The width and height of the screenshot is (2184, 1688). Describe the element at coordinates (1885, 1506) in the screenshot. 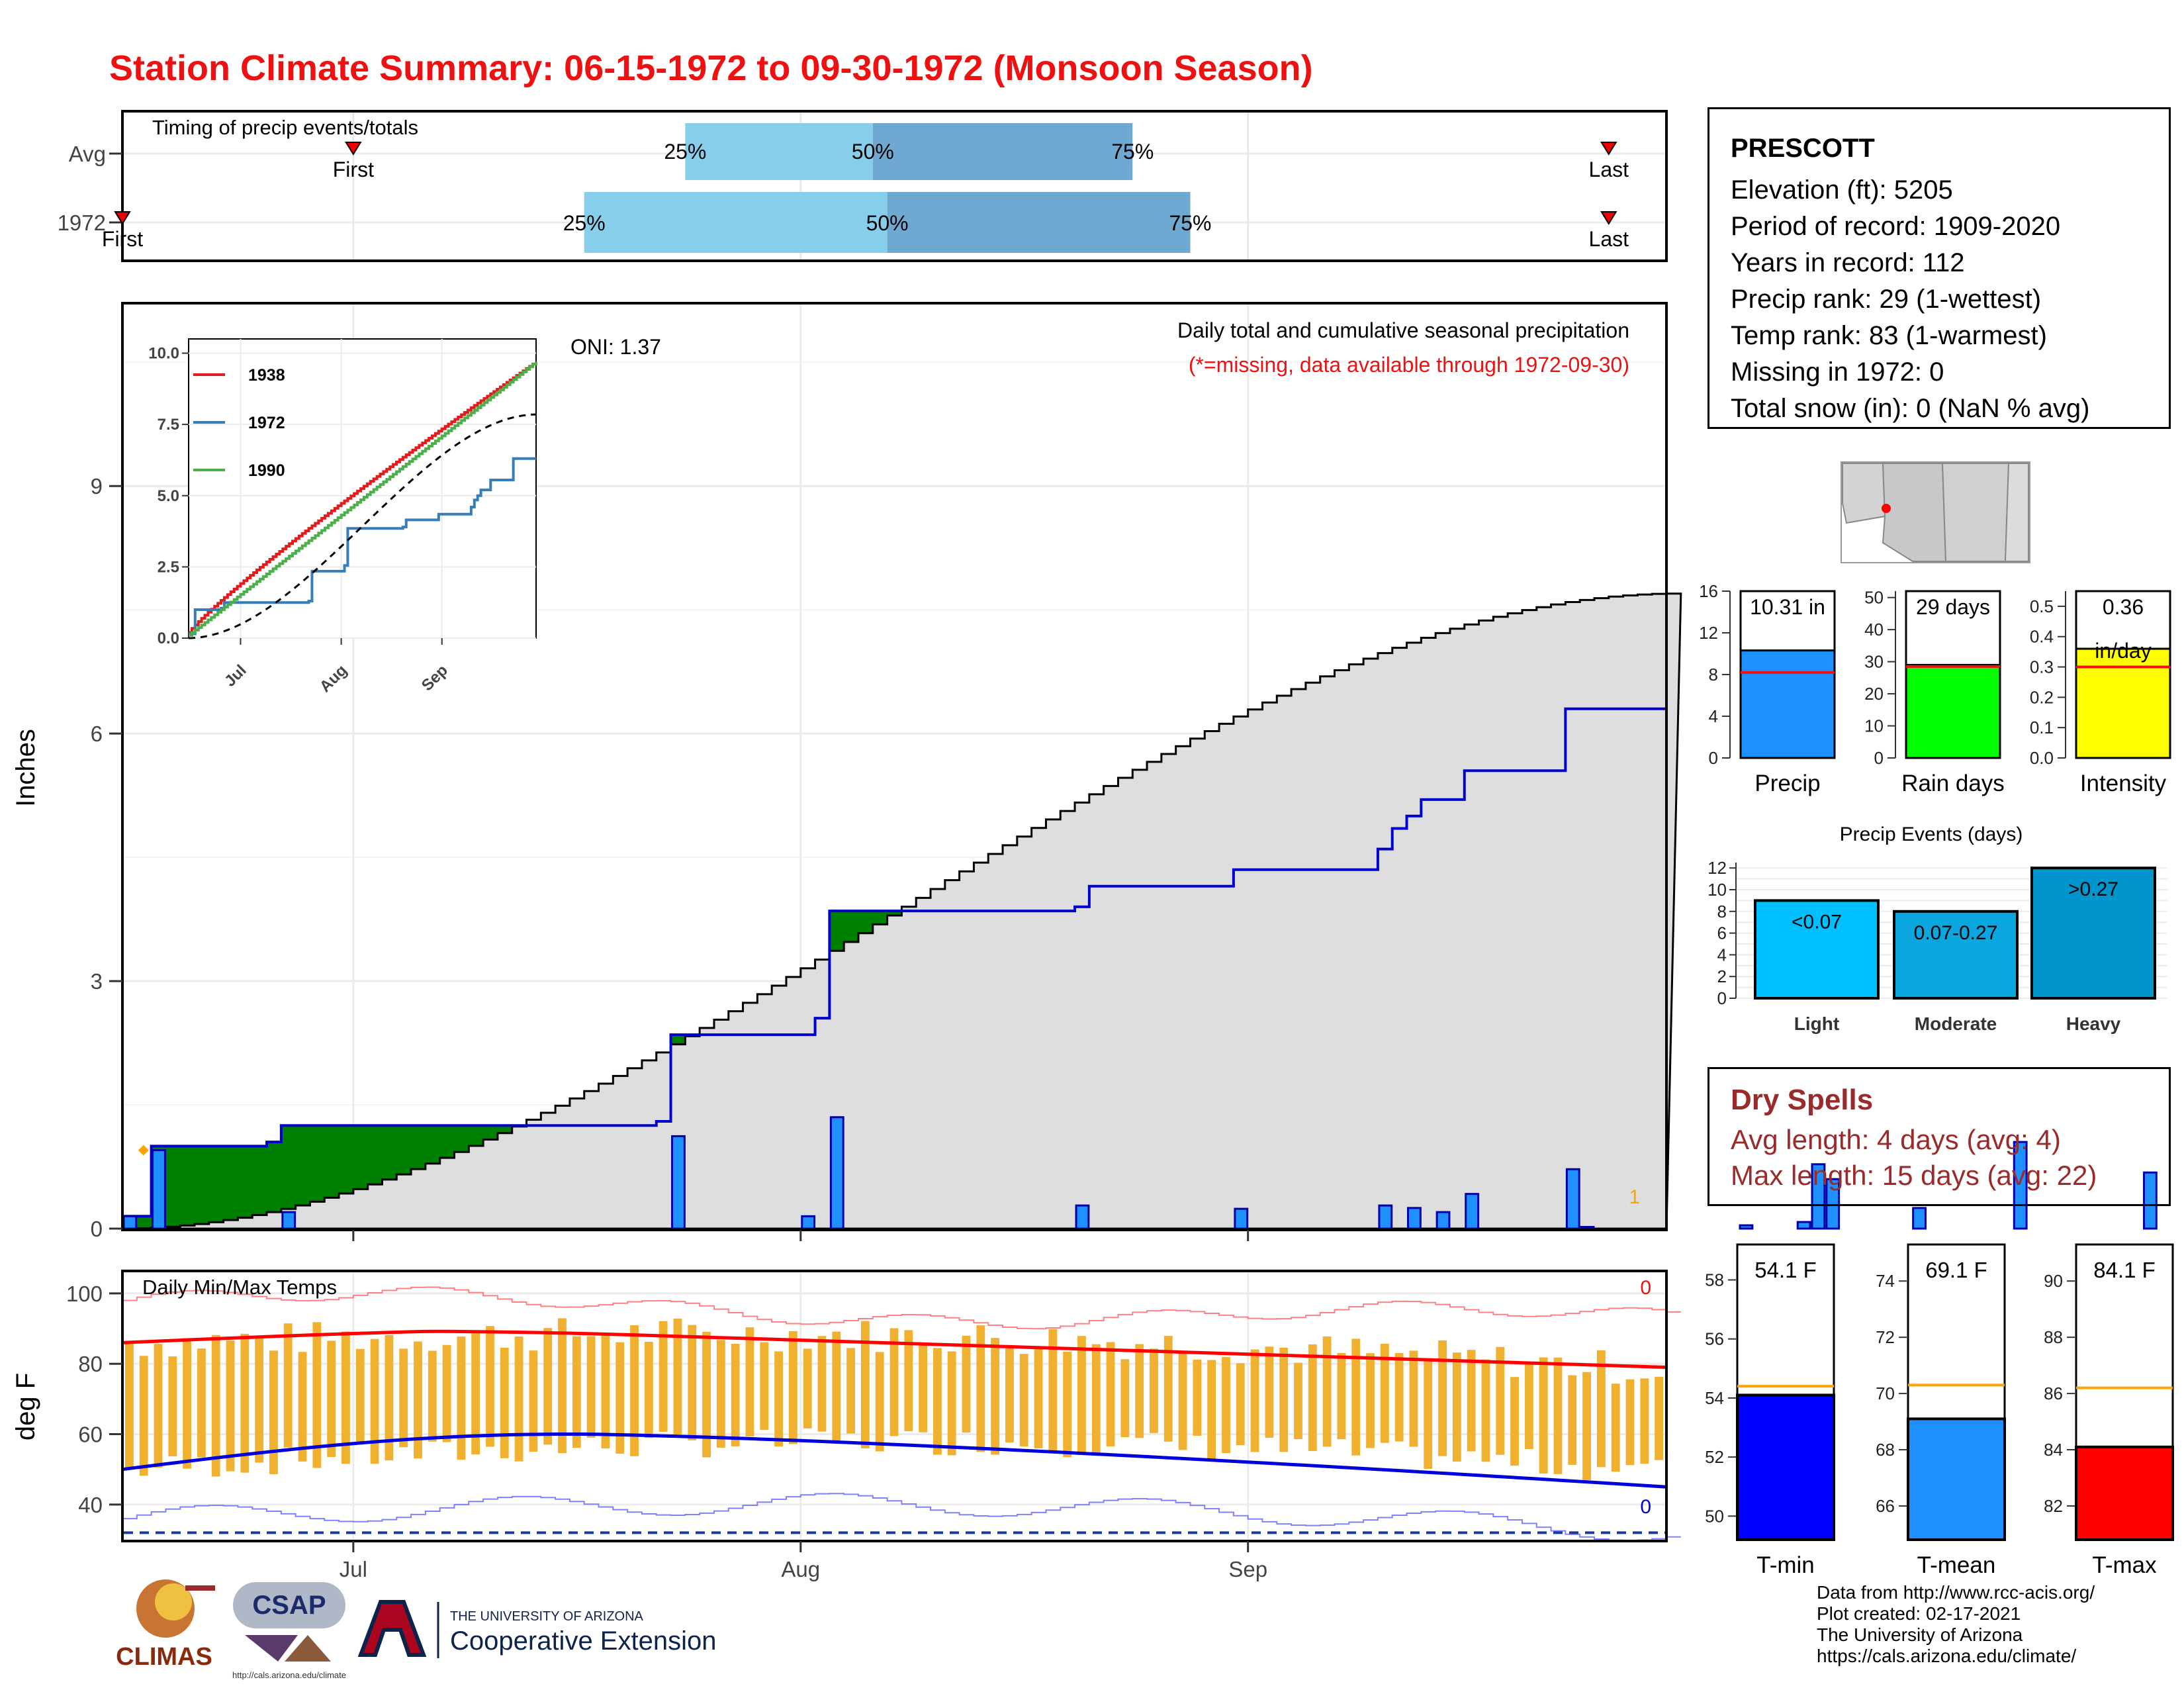

I see `temp-bar-tick-label: 66` at that location.